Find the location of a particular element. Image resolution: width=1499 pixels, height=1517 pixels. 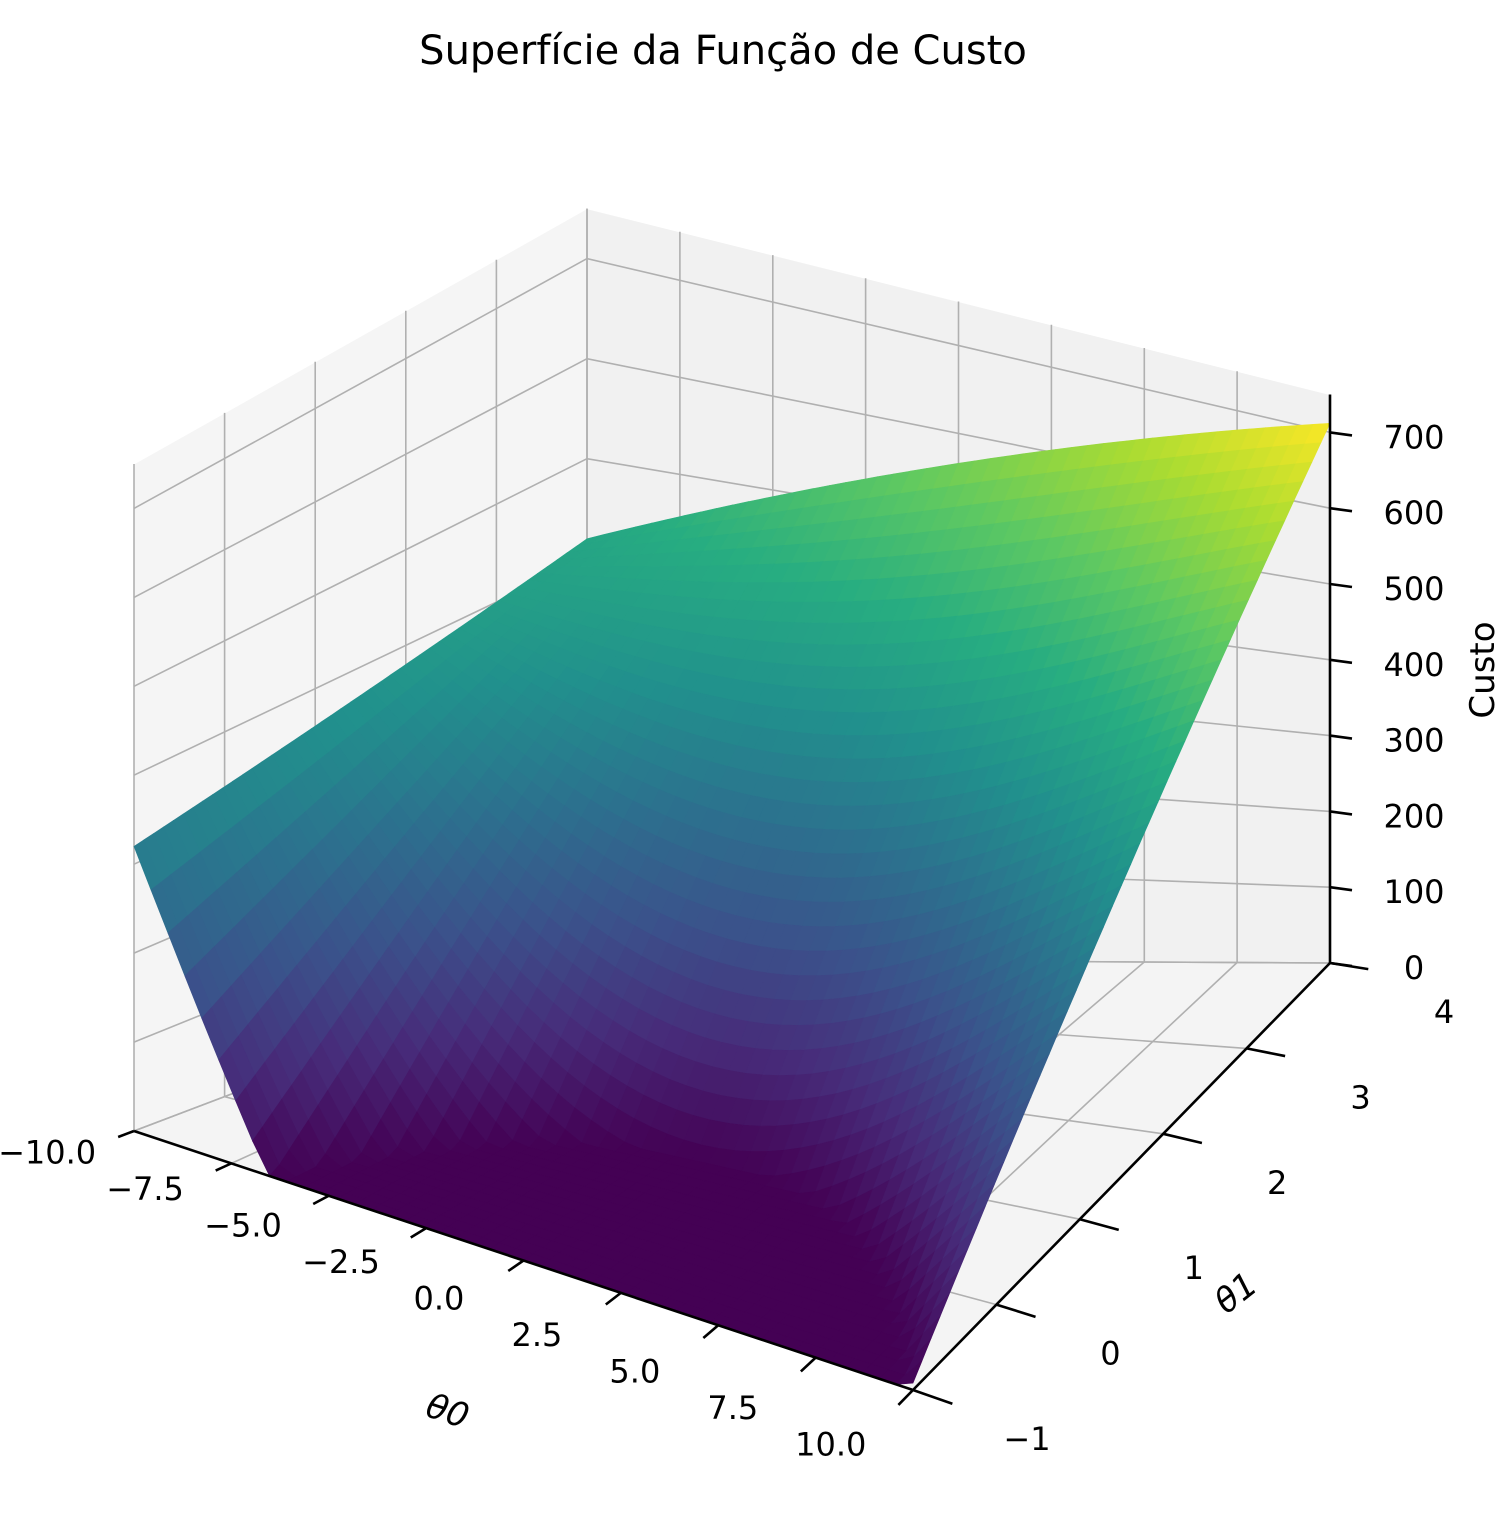

y-axis-title: θ1 is located at coordinates (1236, 1294).